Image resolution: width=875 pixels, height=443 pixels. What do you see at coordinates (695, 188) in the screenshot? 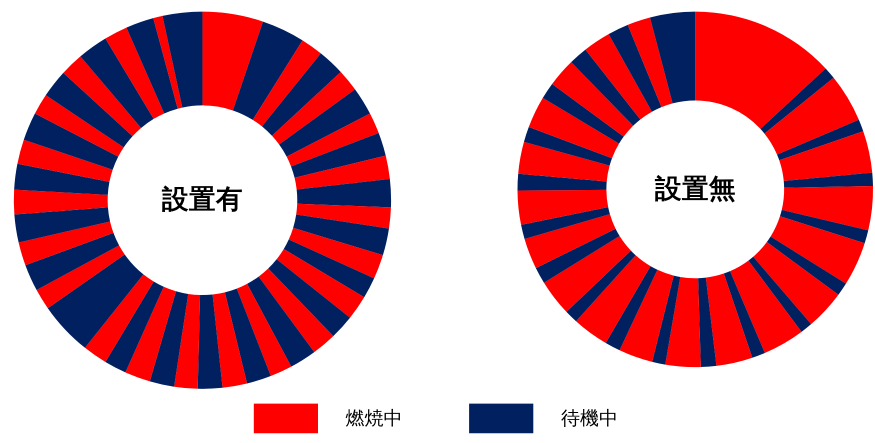
I see `text: 設置無` at bounding box center [695, 188].